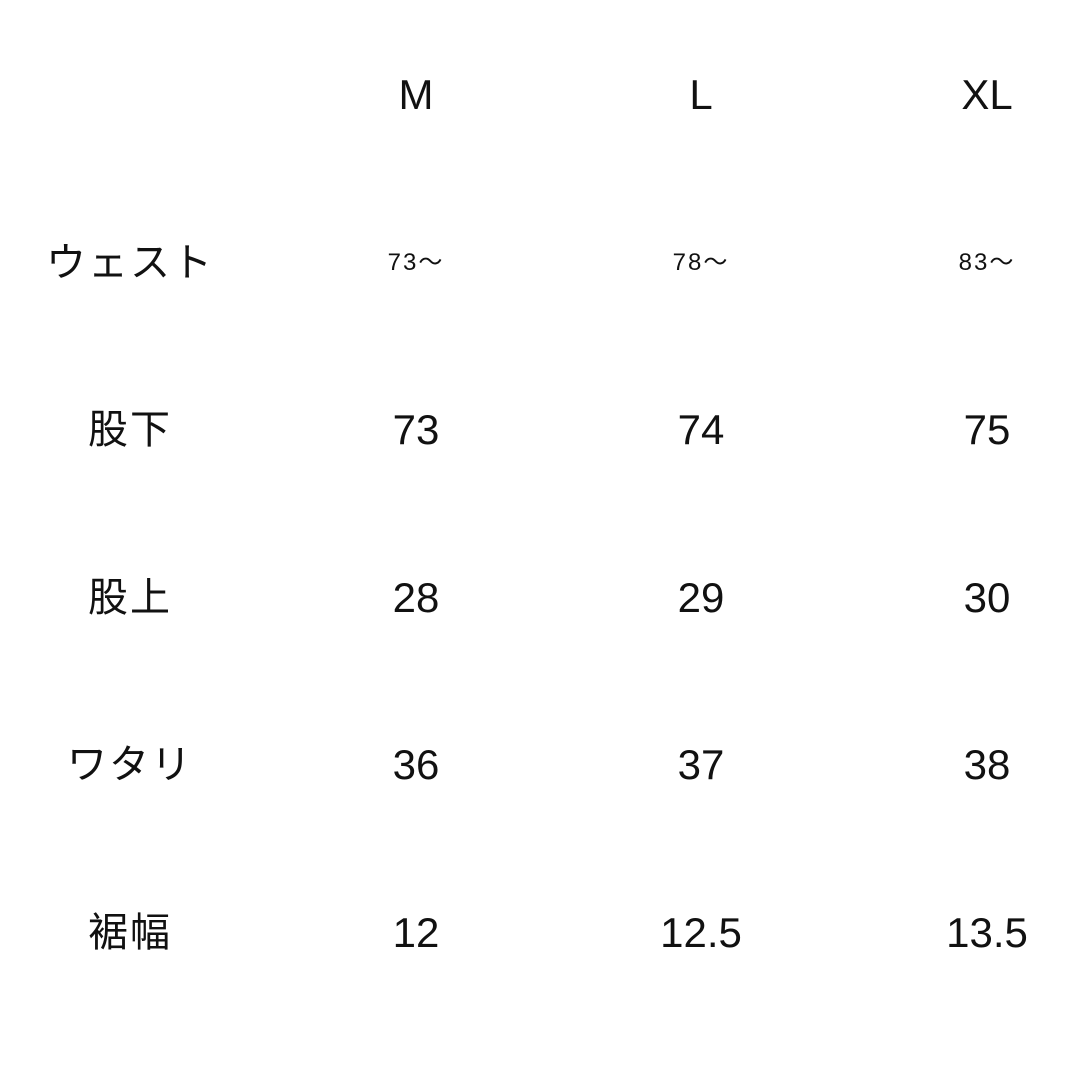  What do you see at coordinates (701, 94) in the screenshot?
I see `header-size-l: L` at bounding box center [701, 94].